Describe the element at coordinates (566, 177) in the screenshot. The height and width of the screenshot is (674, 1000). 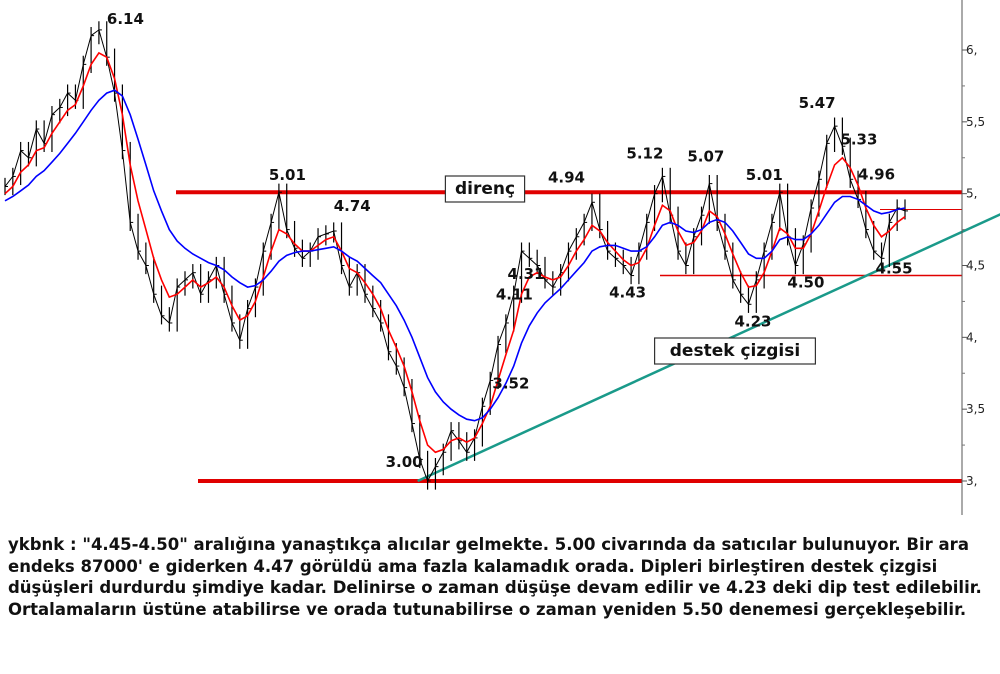
I see `price-annotation: 4.94` at that location.